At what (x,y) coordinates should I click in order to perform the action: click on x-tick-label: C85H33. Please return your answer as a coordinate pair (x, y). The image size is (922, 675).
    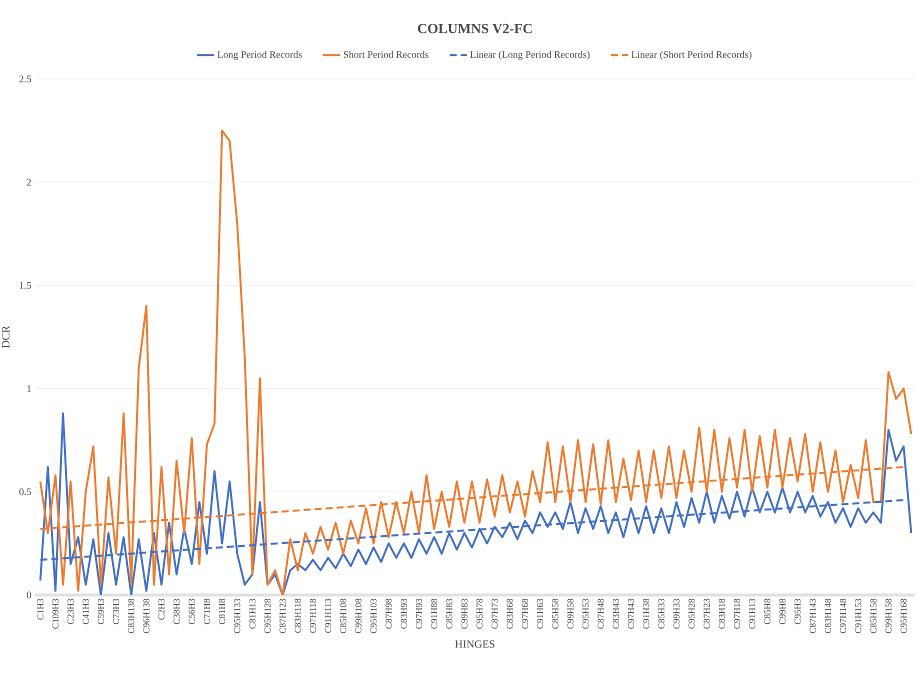
    Looking at the image, I should click on (661, 613).